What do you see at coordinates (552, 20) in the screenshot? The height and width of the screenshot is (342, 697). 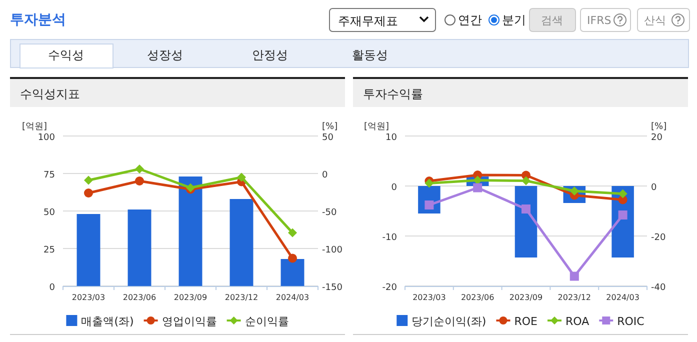 I see `text: 검색` at bounding box center [552, 20].